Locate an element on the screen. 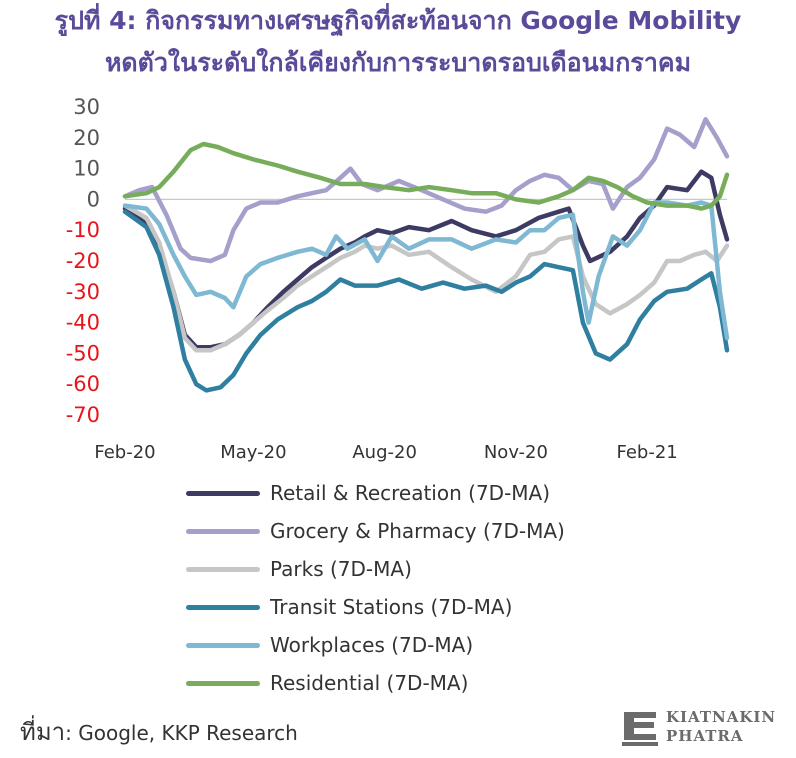 The height and width of the screenshot is (758, 796). x-tick-label: Aug-20 is located at coordinates (384, 452).